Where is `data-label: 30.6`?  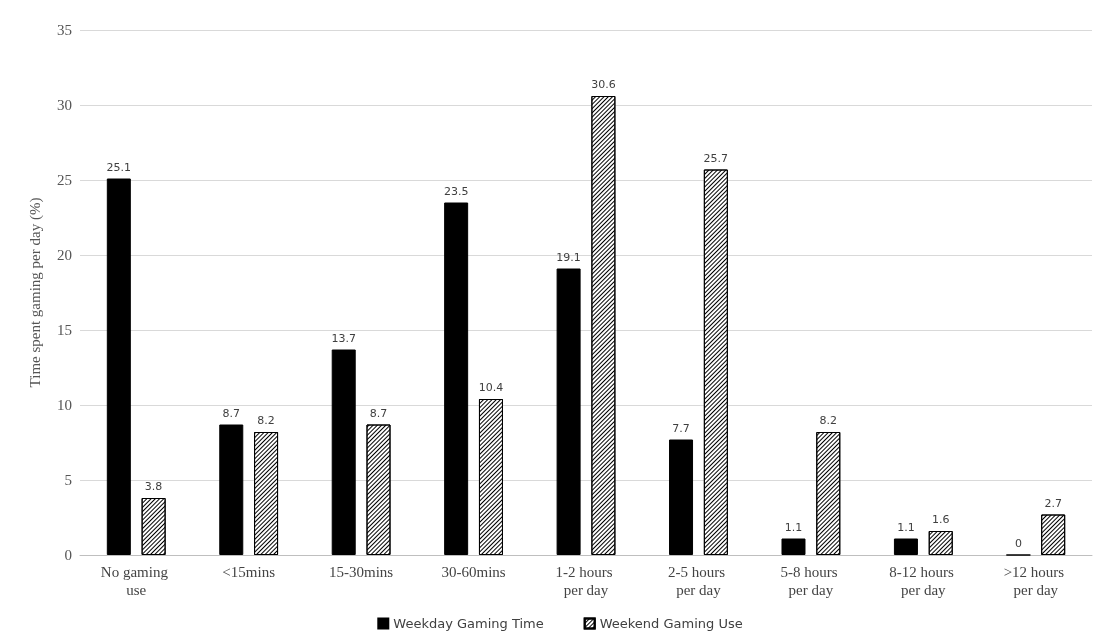 data-label: 30.6 is located at coordinates (603, 84).